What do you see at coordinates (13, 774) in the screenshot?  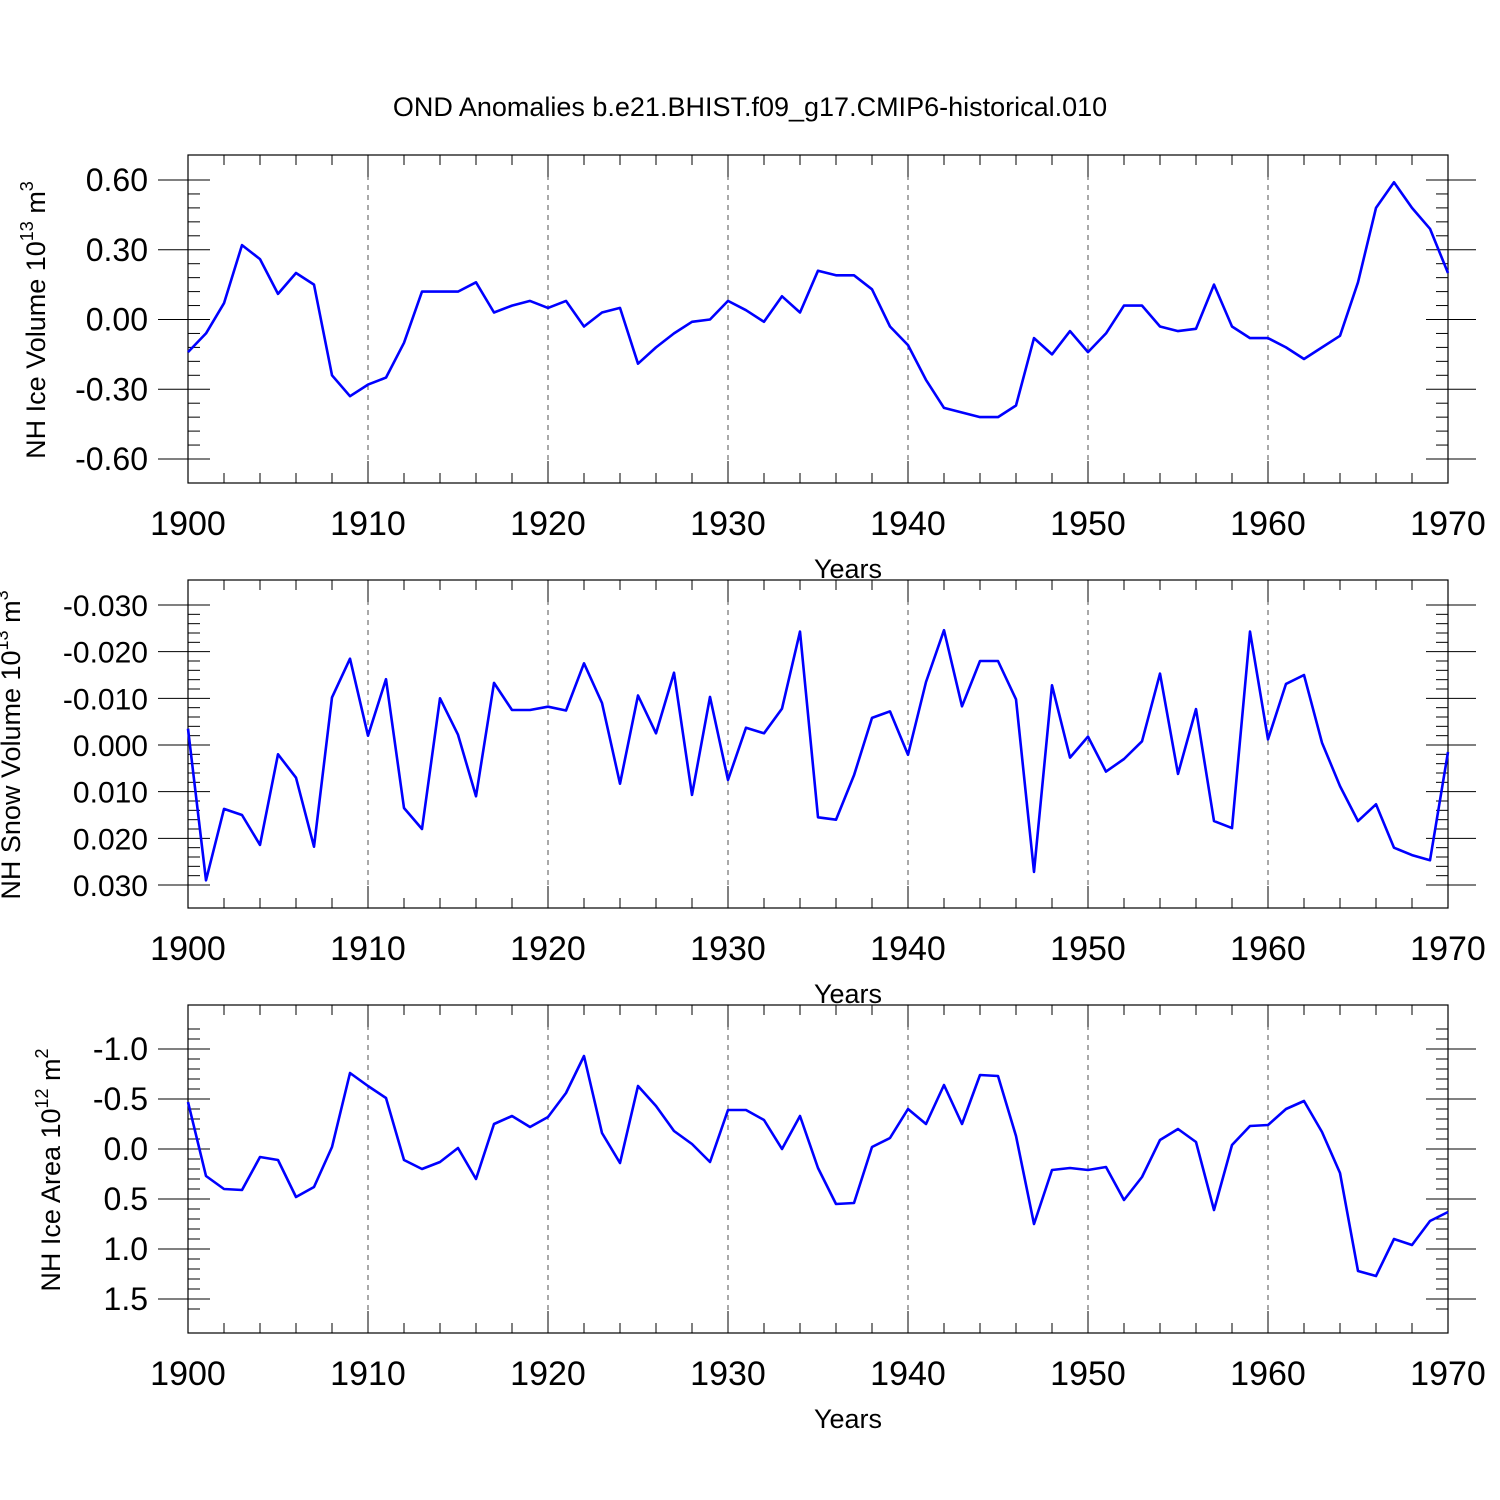 I see `y-axis-label-main: NH Snow Volume 10` at bounding box center [13, 774].